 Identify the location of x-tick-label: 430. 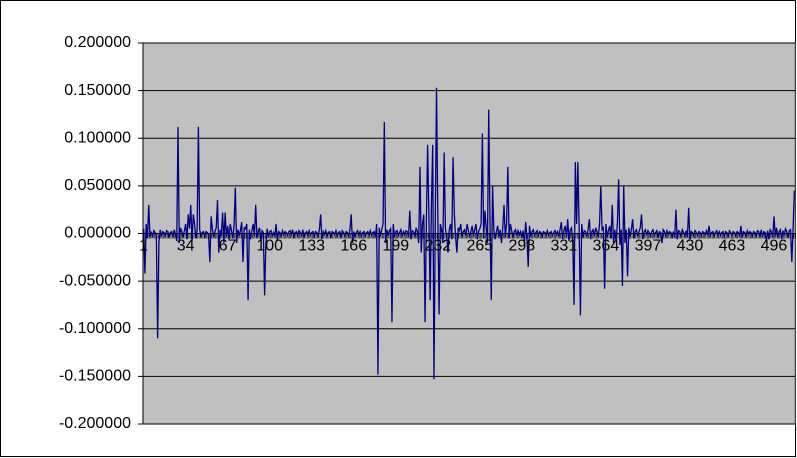
(690, 246).